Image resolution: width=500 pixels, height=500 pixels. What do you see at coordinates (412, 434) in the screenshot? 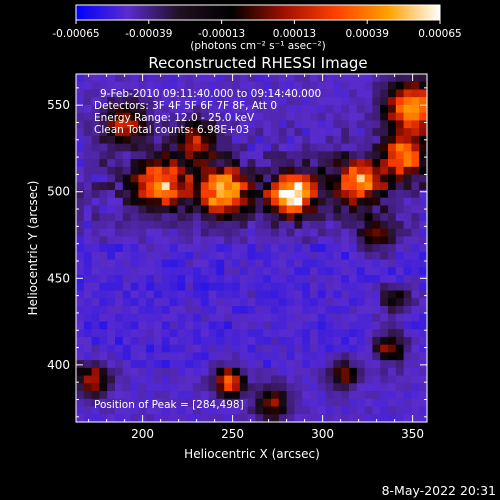
I see `x-tick-label: 350` at bounding box center [412, 434].